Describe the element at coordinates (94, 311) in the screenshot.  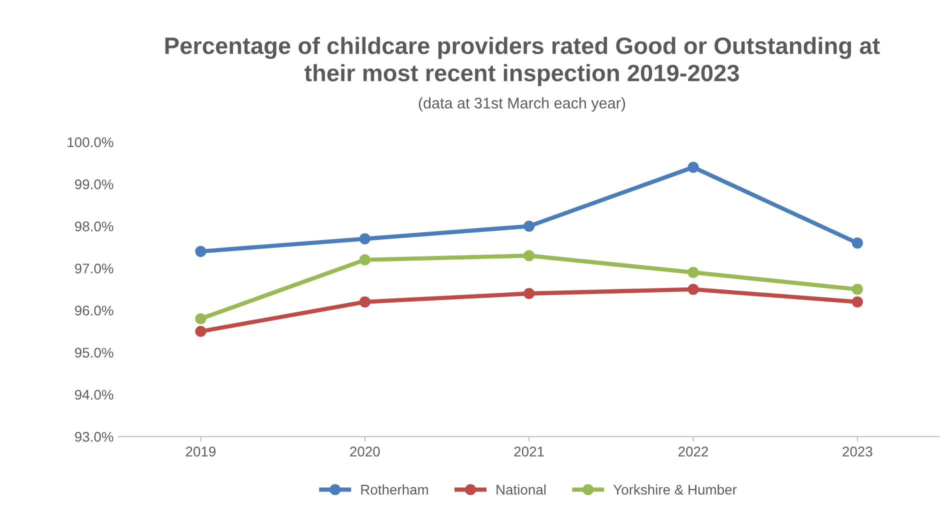
I see `y-tick-label: 96.0%` at that location.